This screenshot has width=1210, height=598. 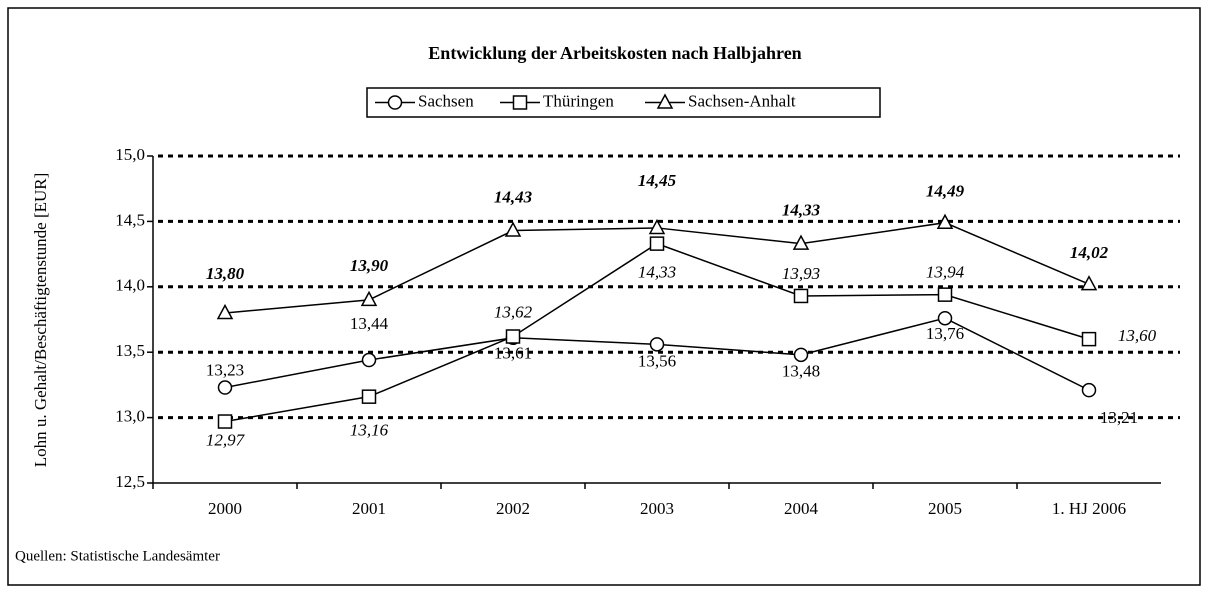 I want to click on data-label: 13,80, so click(x=225, y=273).